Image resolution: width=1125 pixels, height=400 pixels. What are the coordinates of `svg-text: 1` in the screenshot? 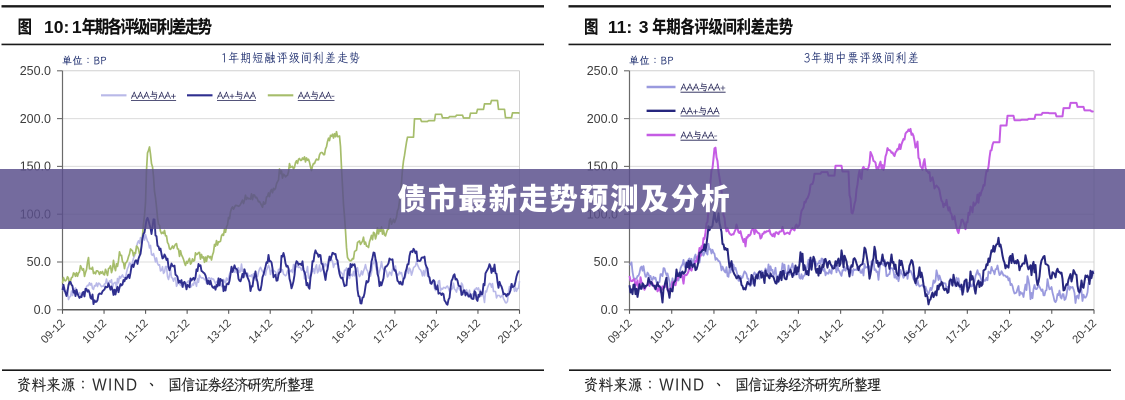 It's located at (77, 27).